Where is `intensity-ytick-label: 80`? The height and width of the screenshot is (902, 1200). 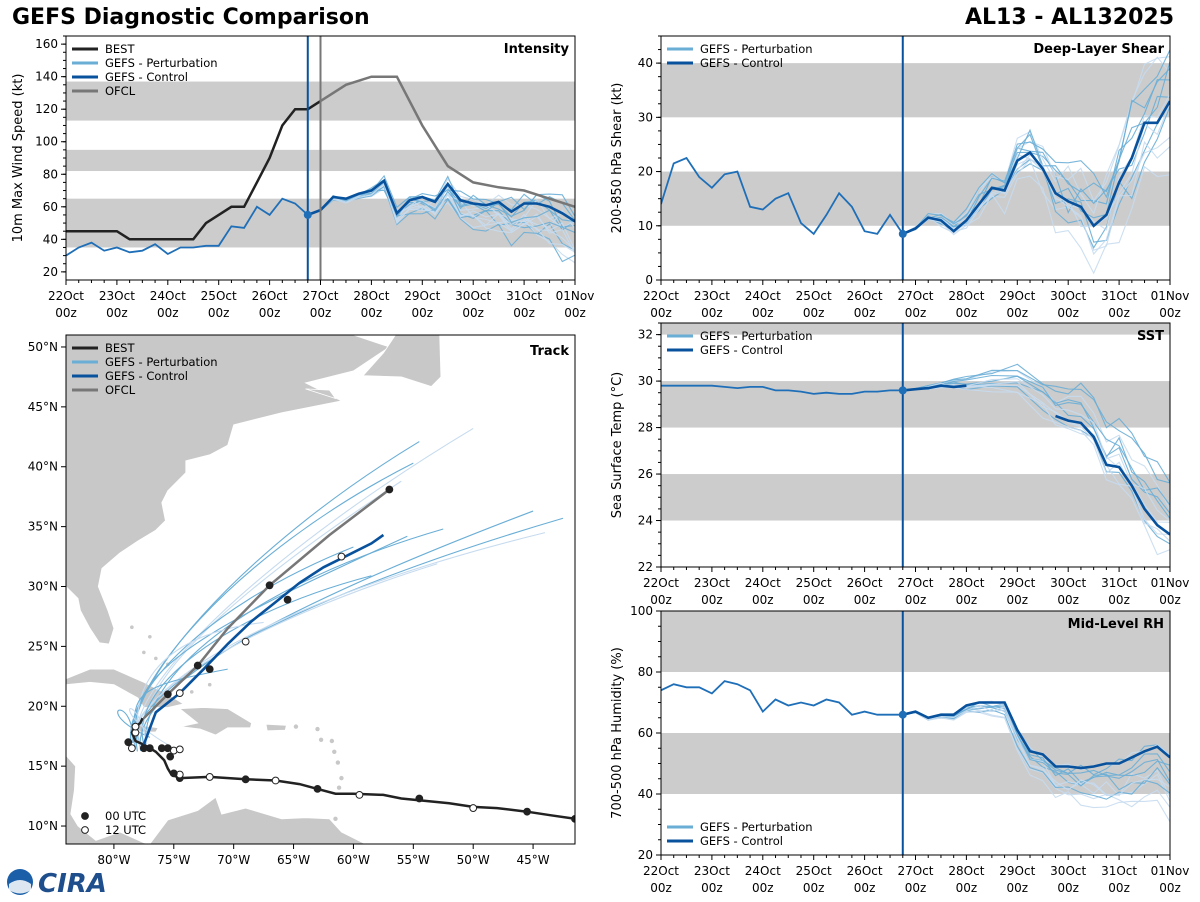 intensity-ytick-label: 80 is located at coordinates (50, 174).